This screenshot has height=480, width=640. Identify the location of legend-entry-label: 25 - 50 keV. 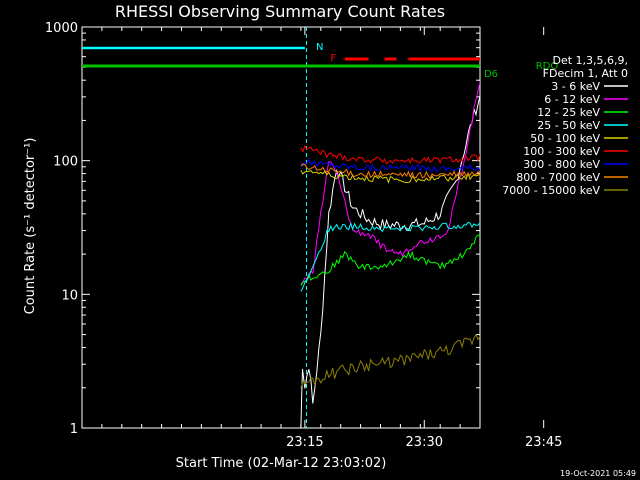
(568, 125).